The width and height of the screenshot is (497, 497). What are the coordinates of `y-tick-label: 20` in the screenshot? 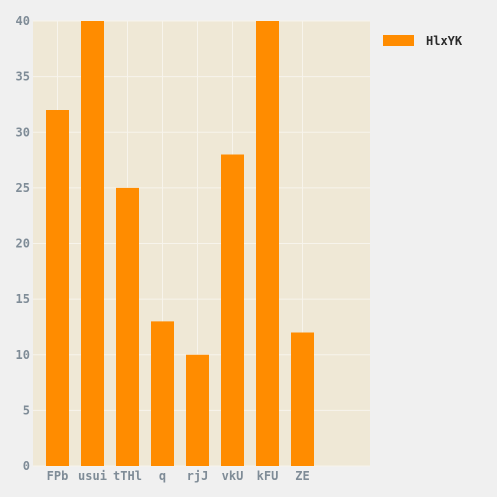 It's located at (23, 244).